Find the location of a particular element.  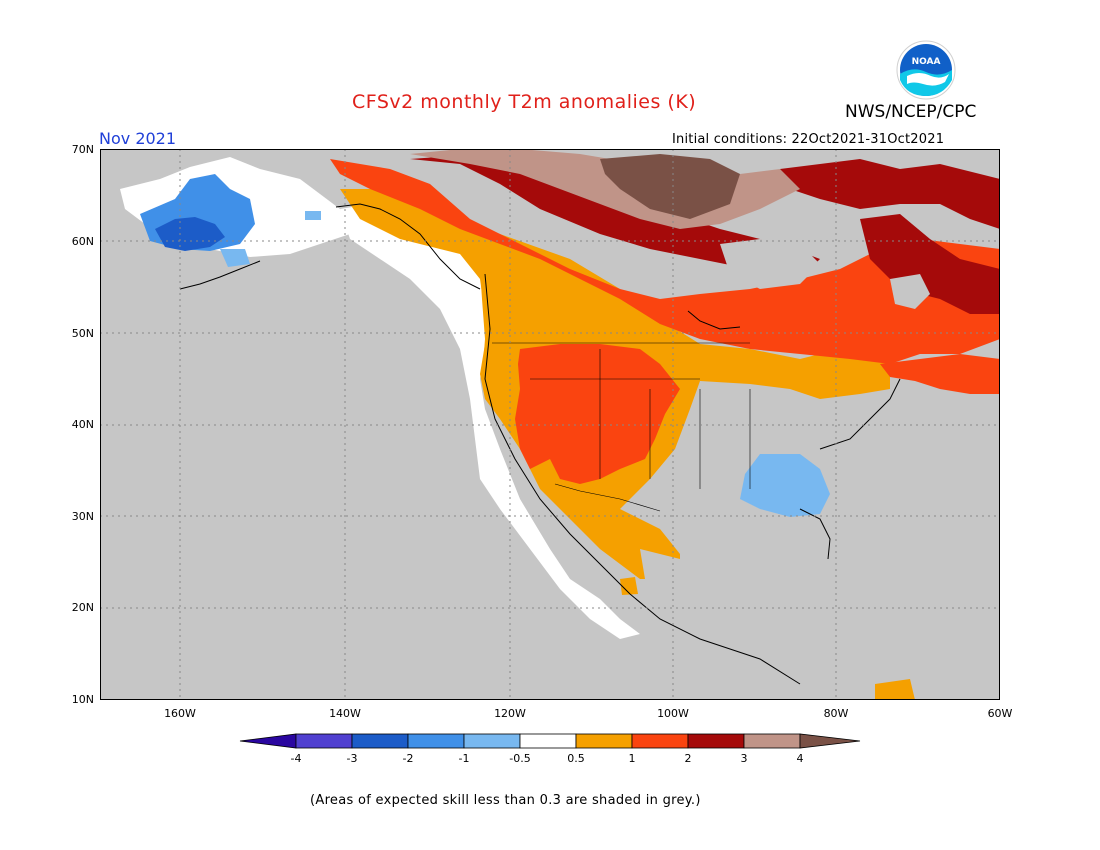

colorbar-label: -3 is located at coordinates (352, 758).